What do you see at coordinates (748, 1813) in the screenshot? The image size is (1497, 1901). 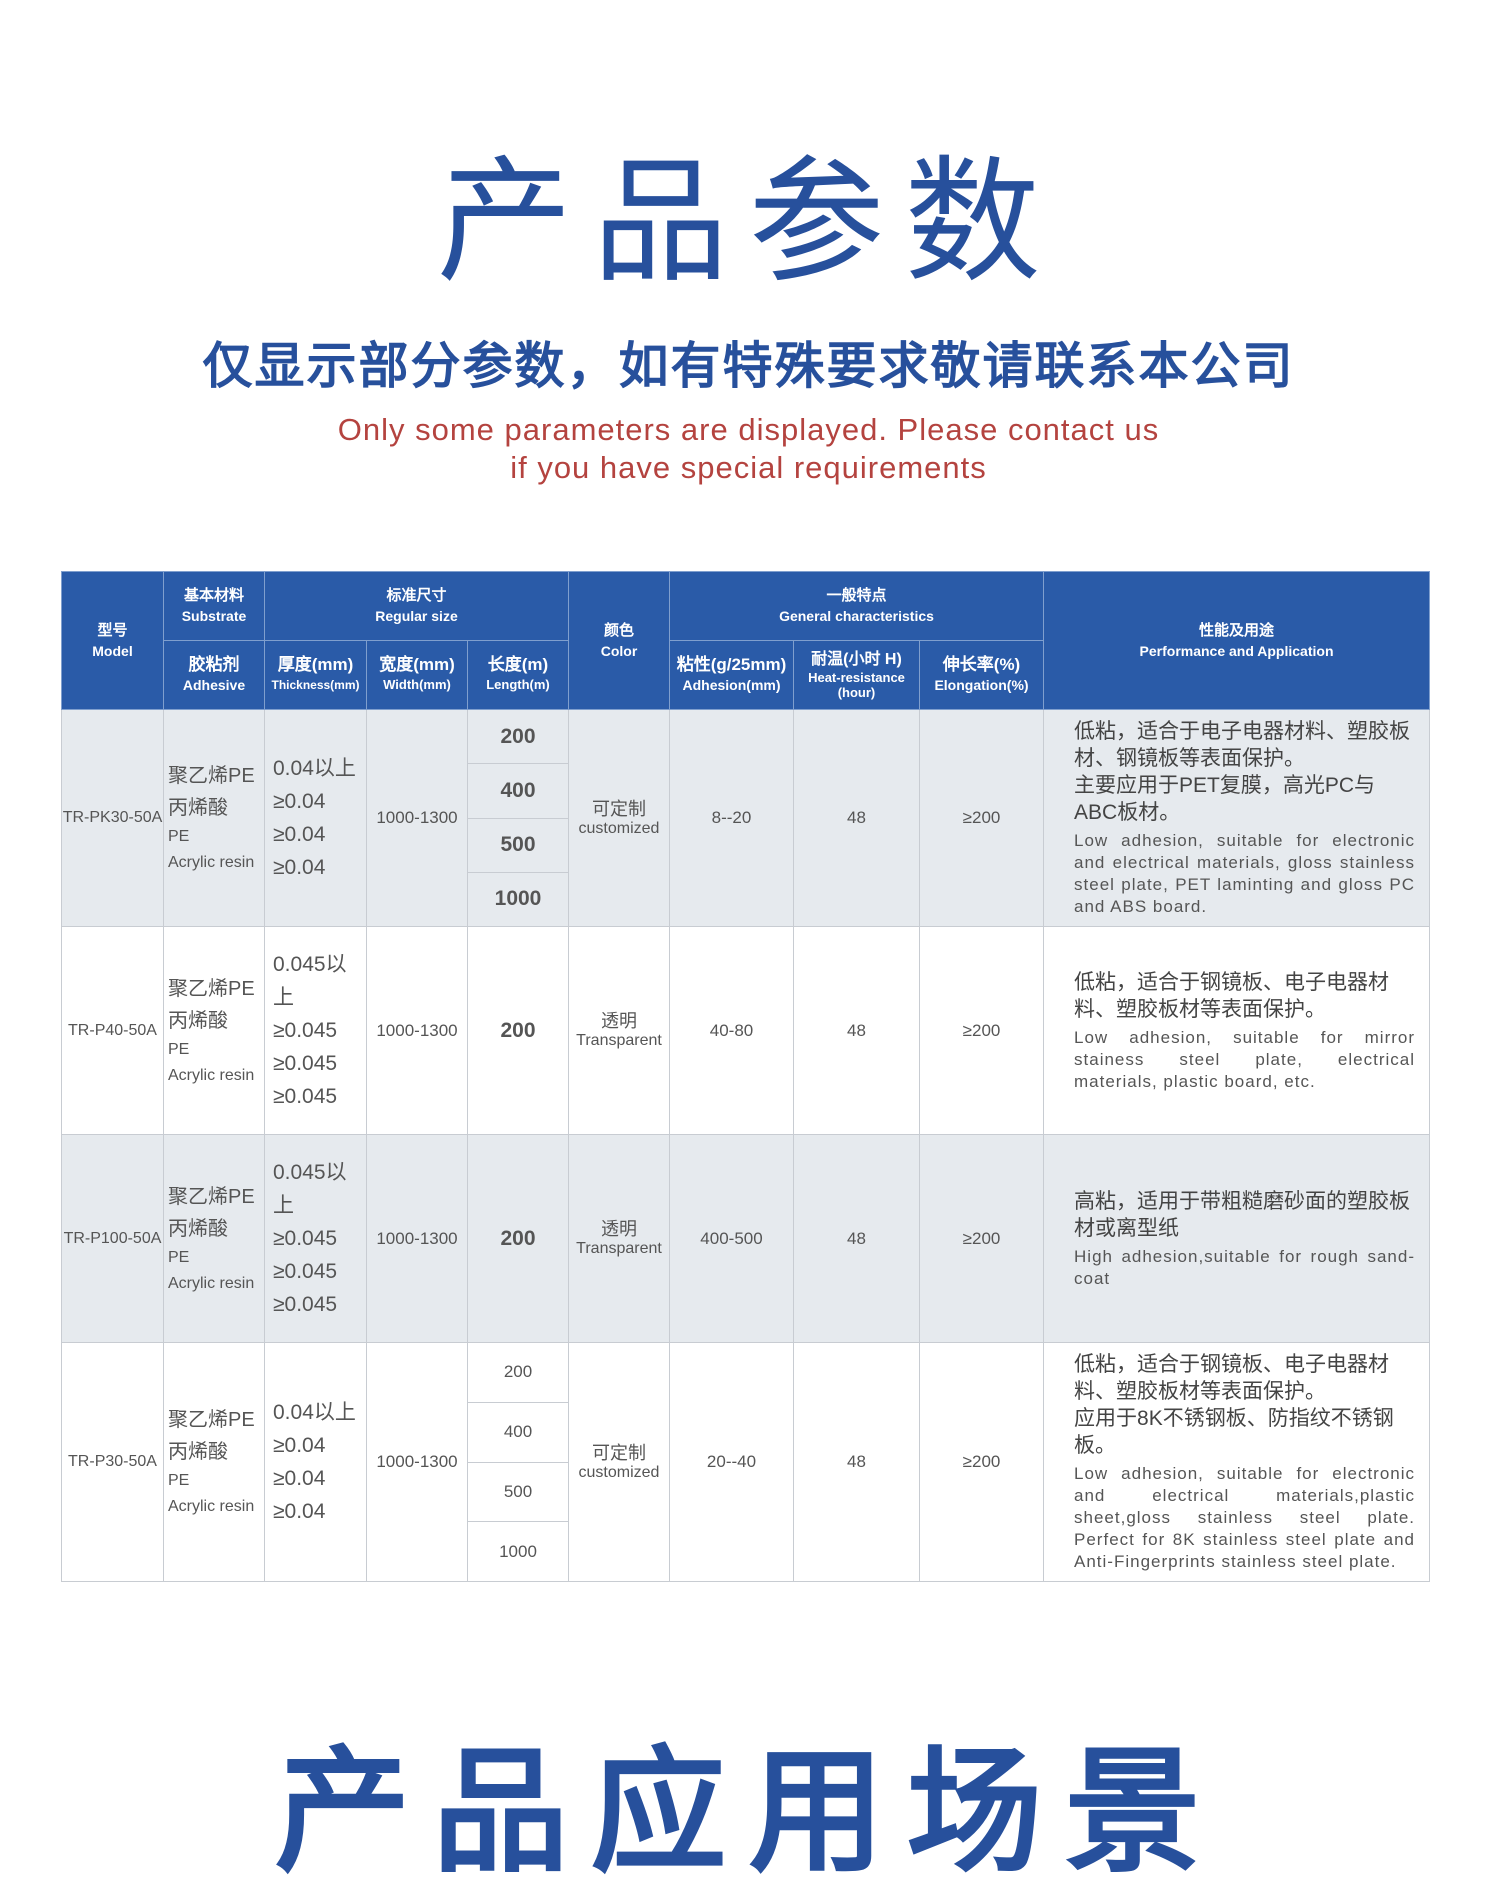 I see `section-title-application: 产品应用场景` at bounding box center [748, 1813].